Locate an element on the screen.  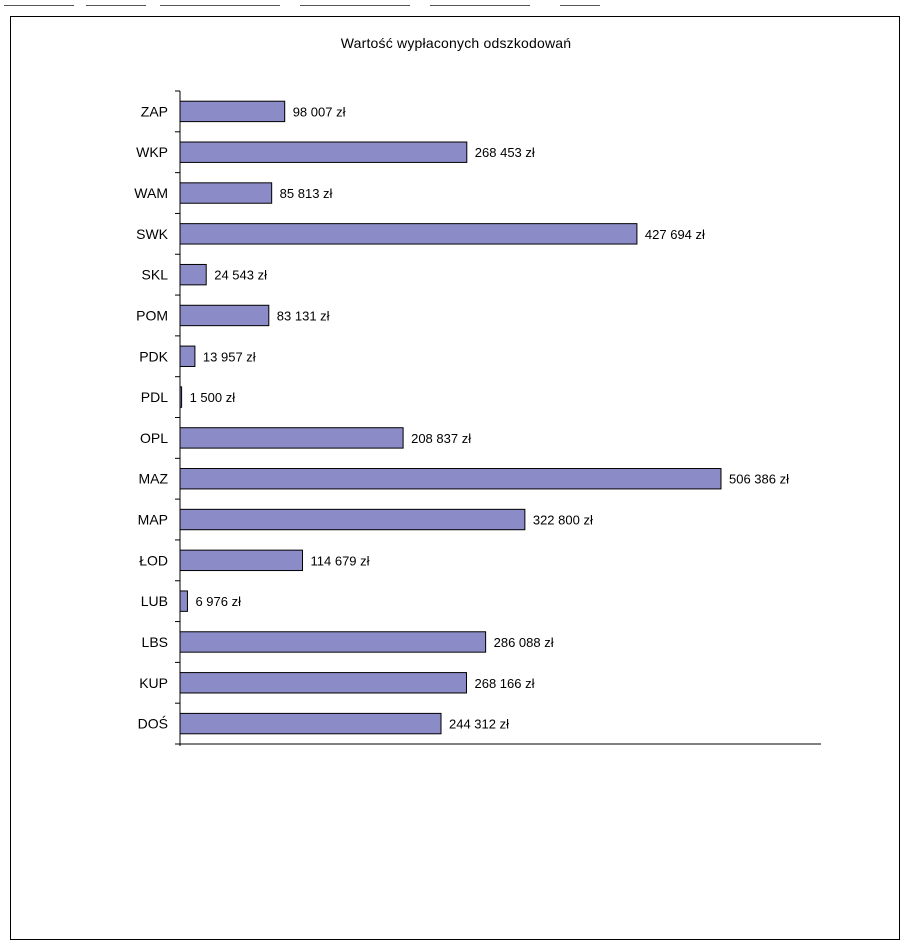
cropped-caption-fragment is located at coordinates (302, 5).